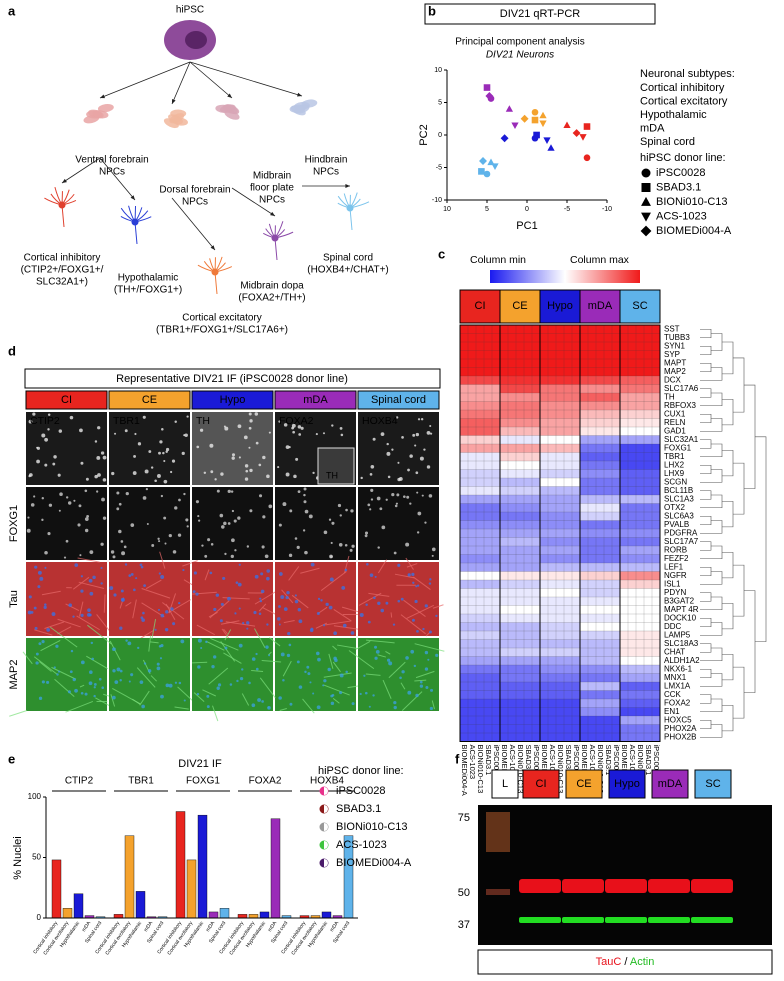  What do you see at coordinates (335, 926) in the screenshot?
I see `x-tick-label: mDA` at bounding box center [335, 926].